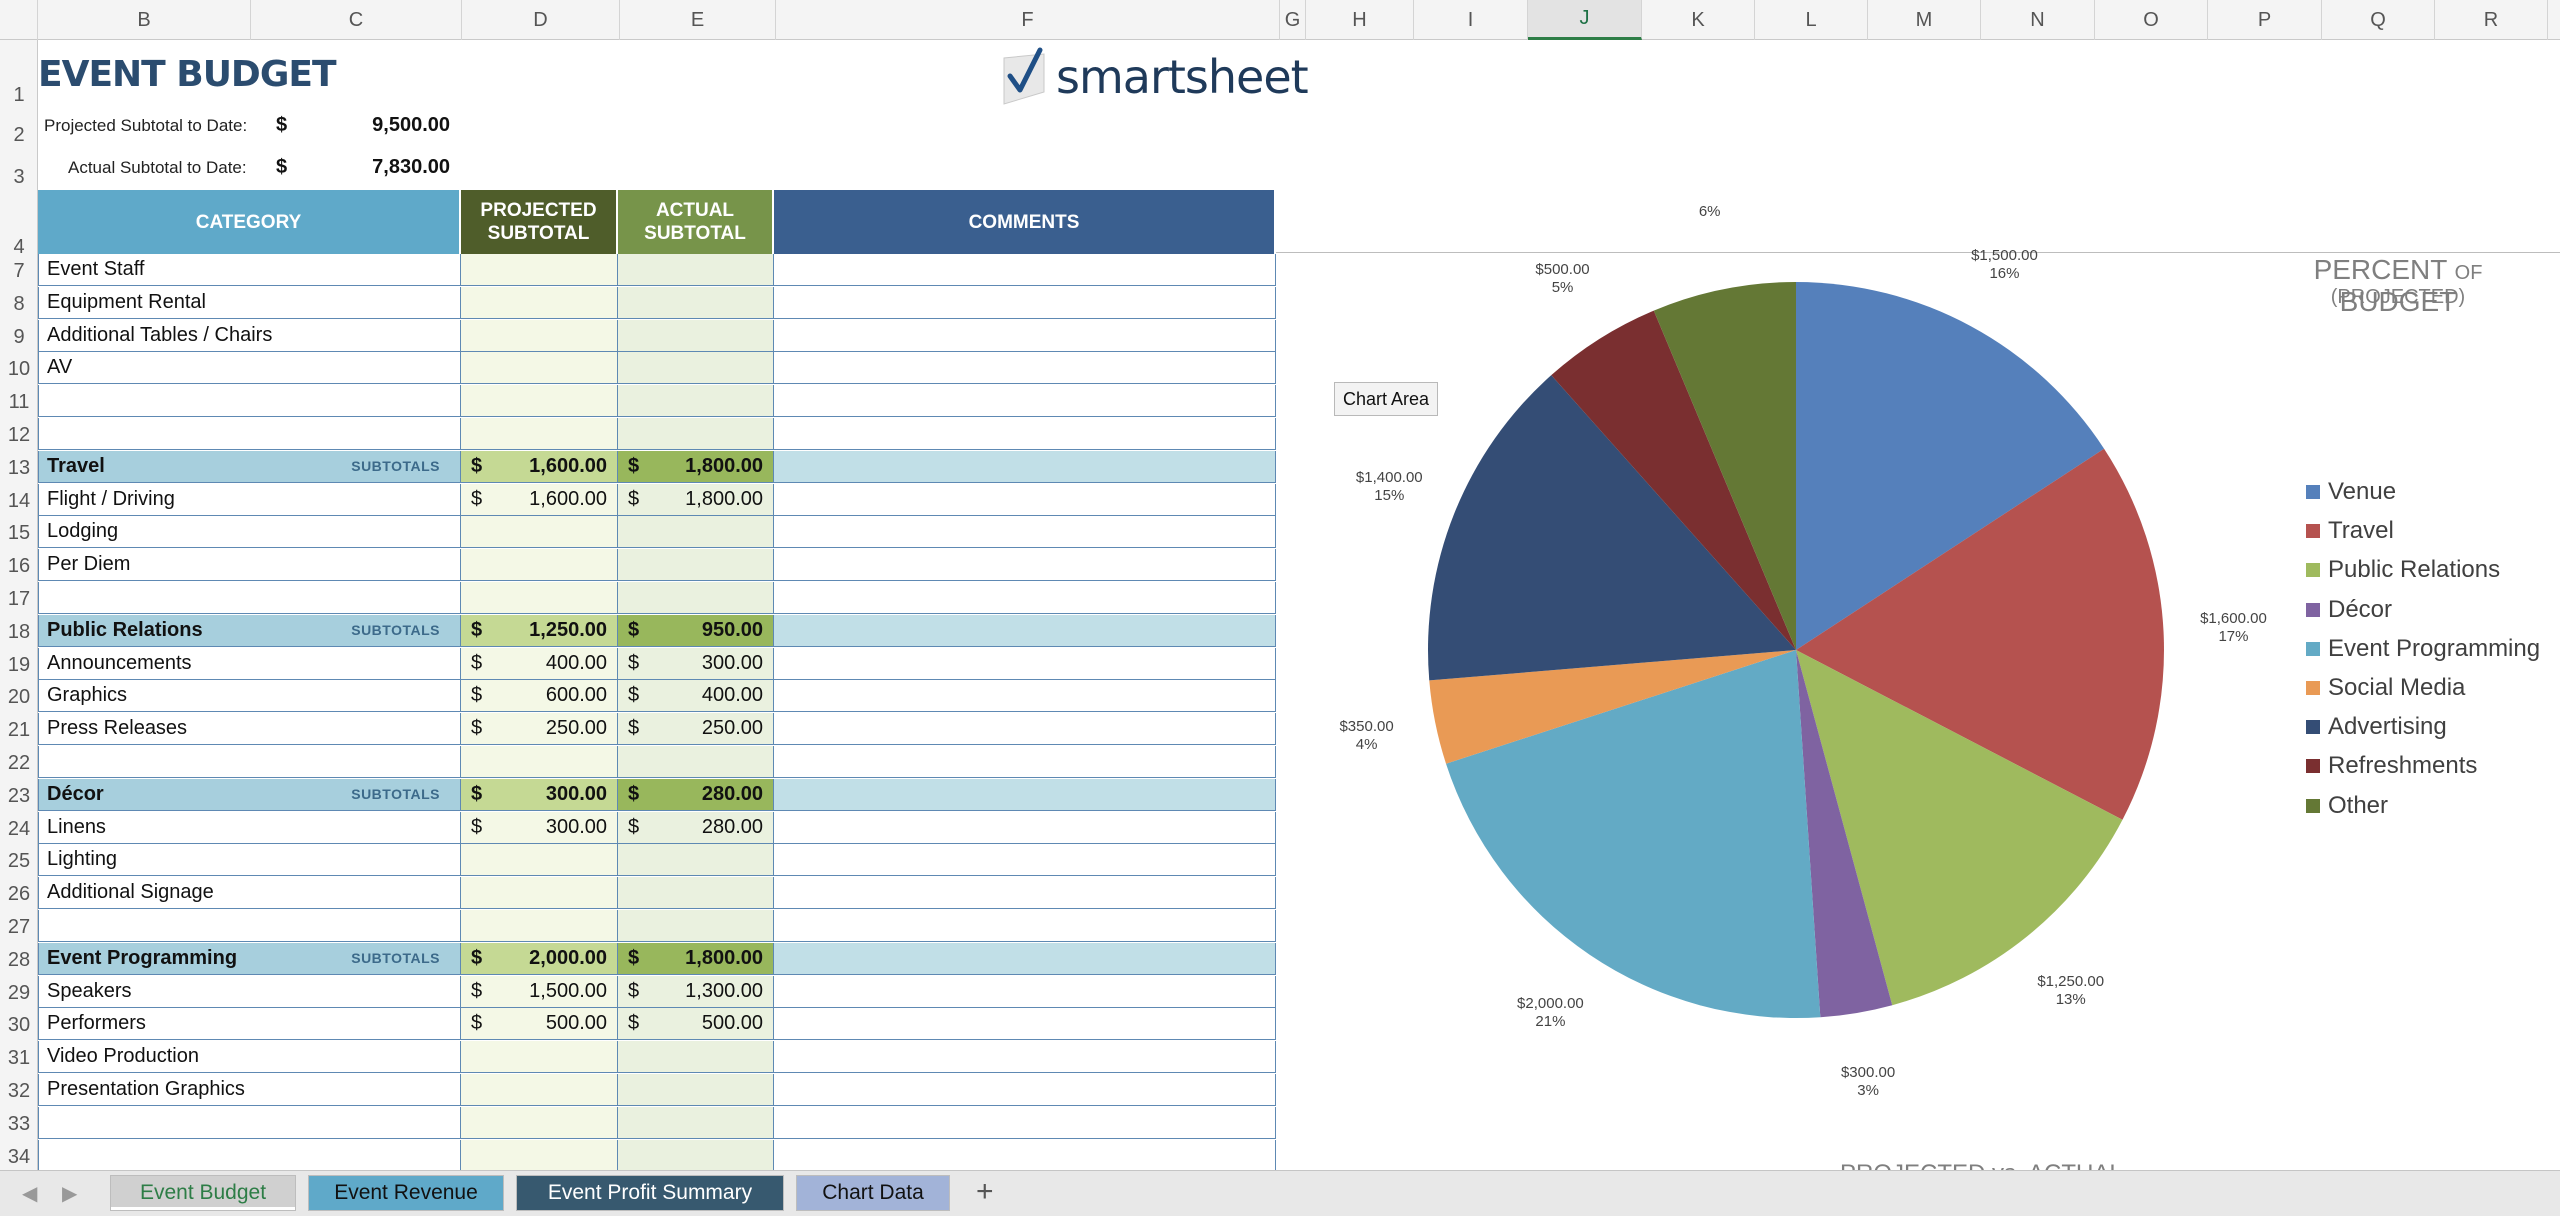 This screenshot has height=1216, width=2560. I want to click on column-header-g: G, so click(1293, 20).